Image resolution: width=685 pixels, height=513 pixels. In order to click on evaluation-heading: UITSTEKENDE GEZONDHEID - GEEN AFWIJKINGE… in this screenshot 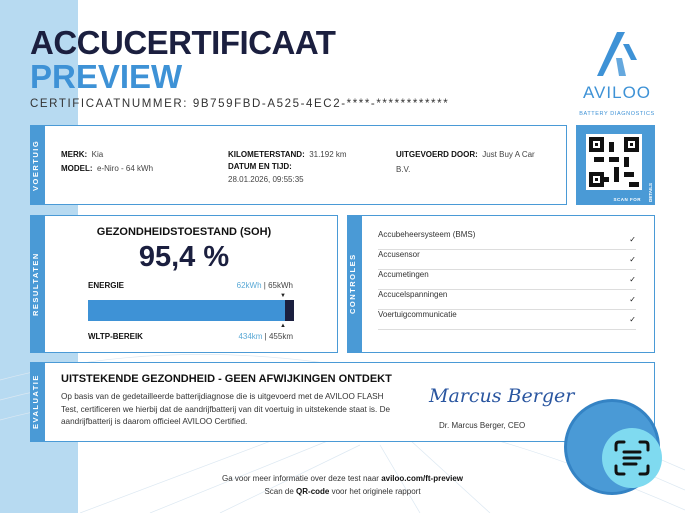, I will do `click(226, 379)`.